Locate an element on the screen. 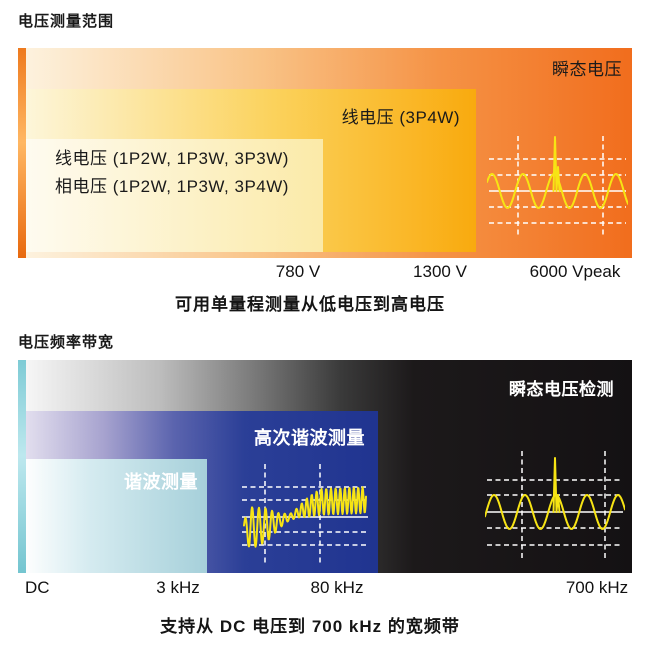  line-phase-voltage-bar is located at coordinates (174, 195).